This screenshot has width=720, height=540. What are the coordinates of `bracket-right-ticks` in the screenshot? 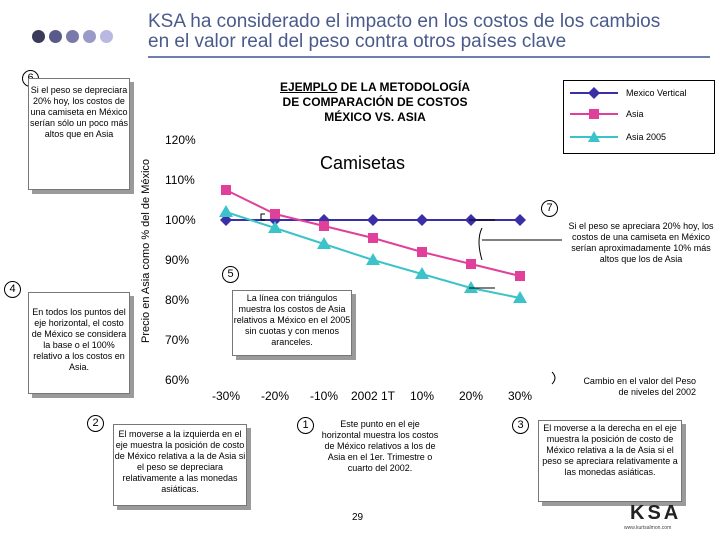 It's located at (482, 254).